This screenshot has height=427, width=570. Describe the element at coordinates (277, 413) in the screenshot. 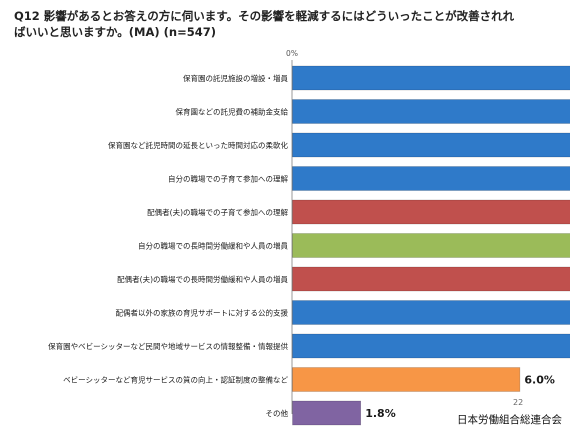

I see `category-label: その他` at that location.